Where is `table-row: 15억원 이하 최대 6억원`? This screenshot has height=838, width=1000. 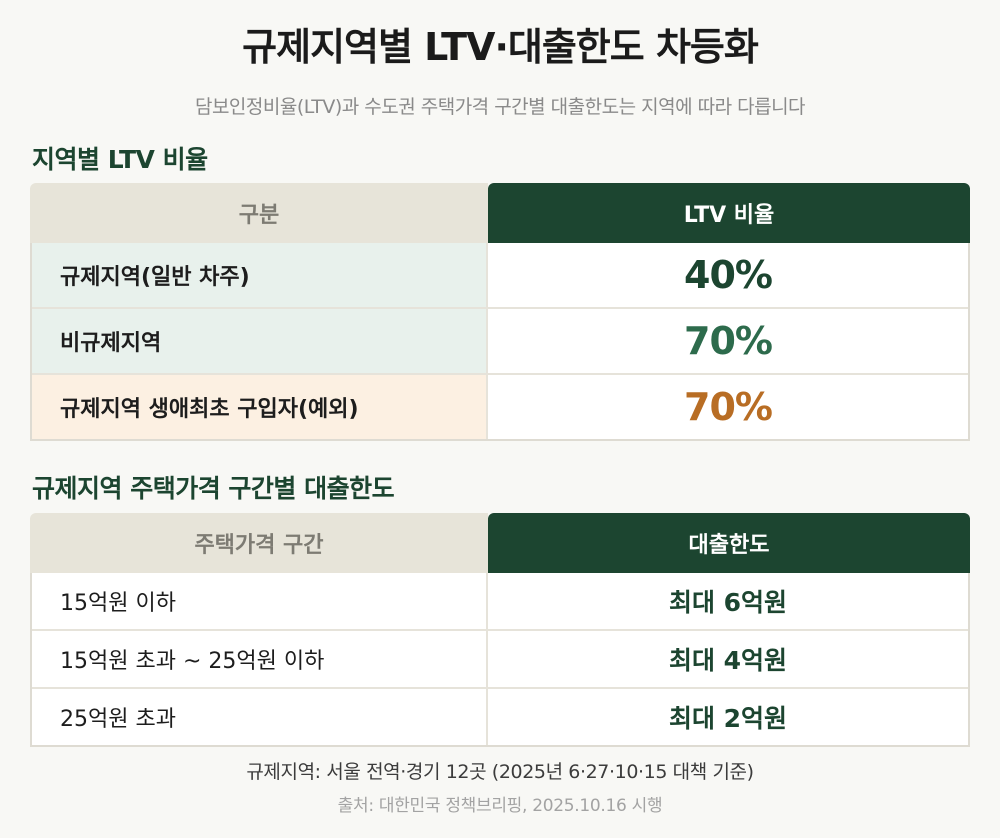 table-row: 15억원 이하 최대 6억원 is located at coordinates (500, 601).